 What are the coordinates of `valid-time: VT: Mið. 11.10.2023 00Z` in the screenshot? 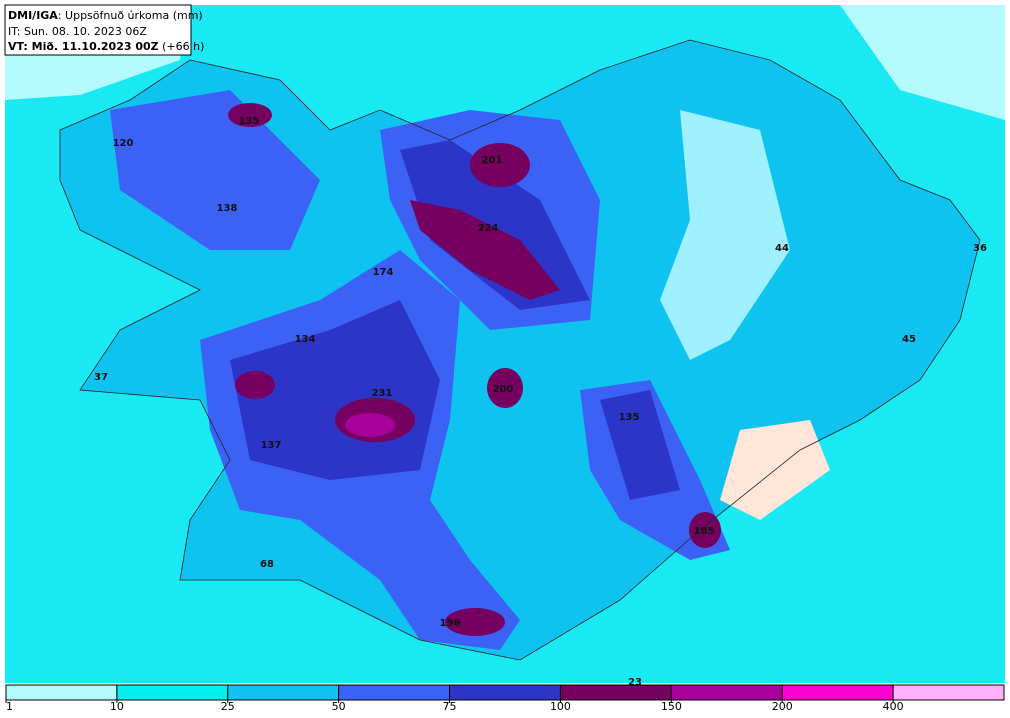 It's located at (83, 46).